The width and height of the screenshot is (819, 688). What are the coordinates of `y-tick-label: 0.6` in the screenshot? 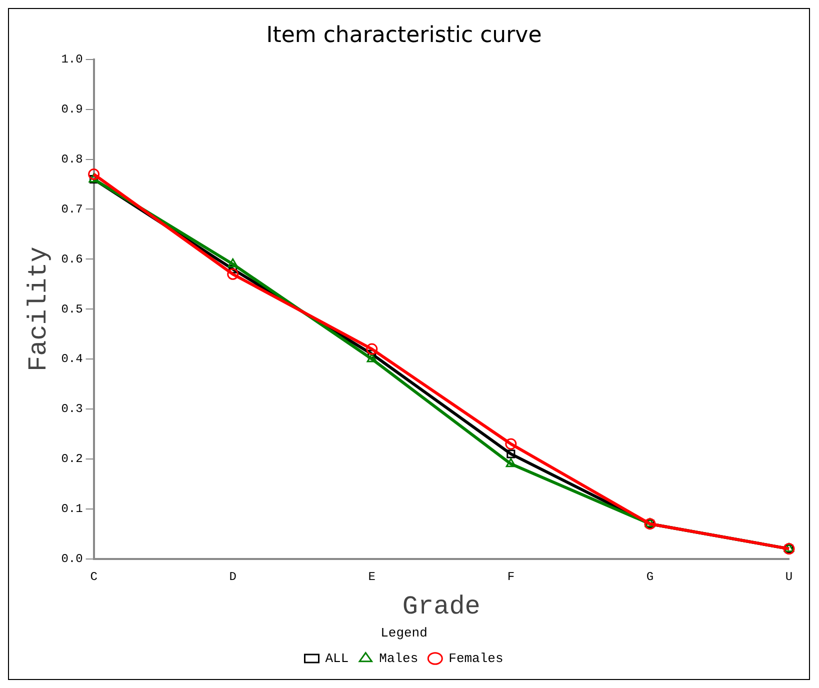 It's located at (72, 259).